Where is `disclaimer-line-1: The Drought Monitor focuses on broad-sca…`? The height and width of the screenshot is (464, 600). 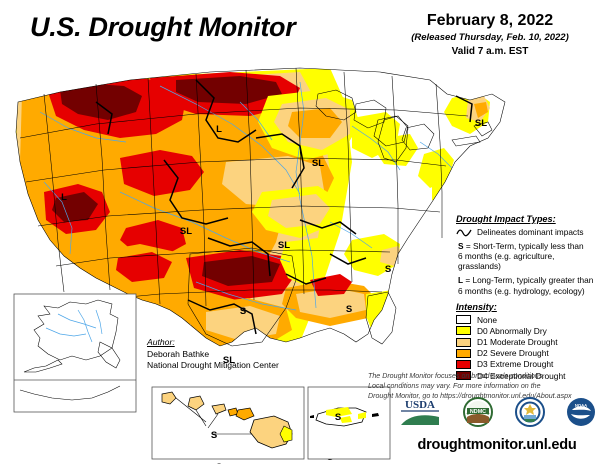
disclaimer-line-1: The Drought Monitor focuses on broad-sca… is located at coordinates (456, 376).